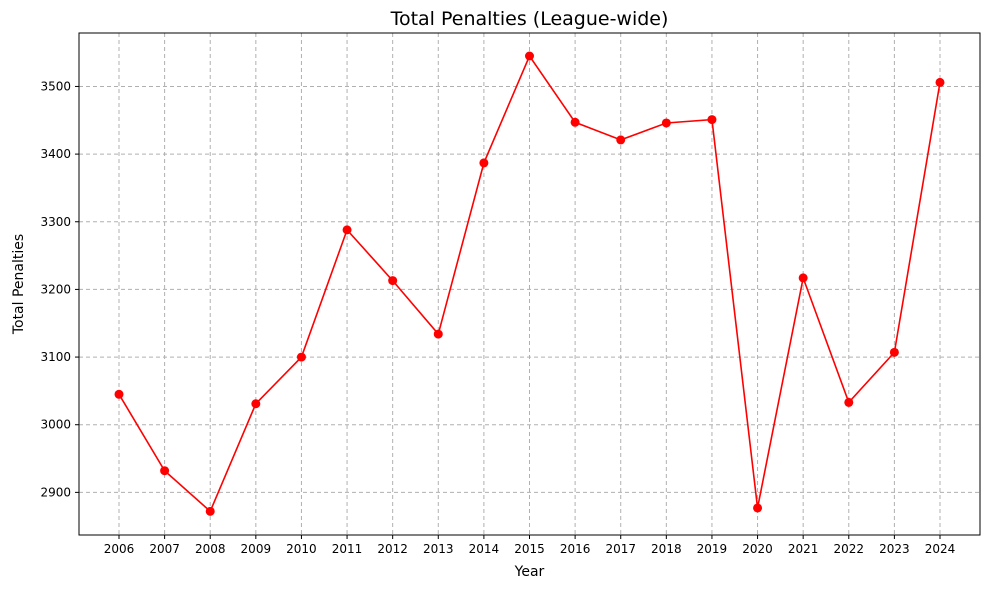  I want to click on x-tick-label: 2010, so click(301, 549).